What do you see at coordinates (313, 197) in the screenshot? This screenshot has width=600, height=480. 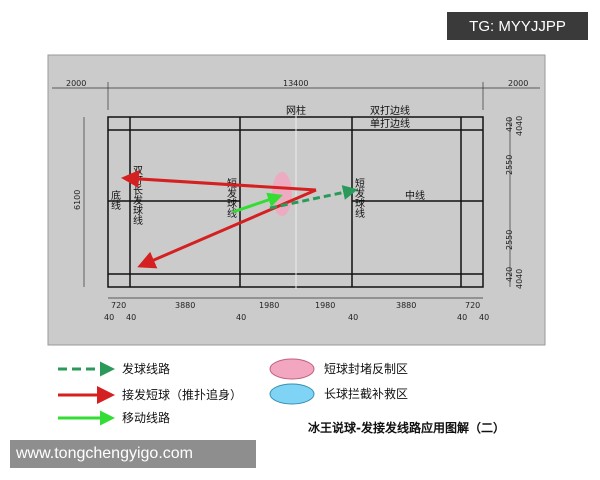 I see `serve-route-arrow` at bounding box center [313, 197].